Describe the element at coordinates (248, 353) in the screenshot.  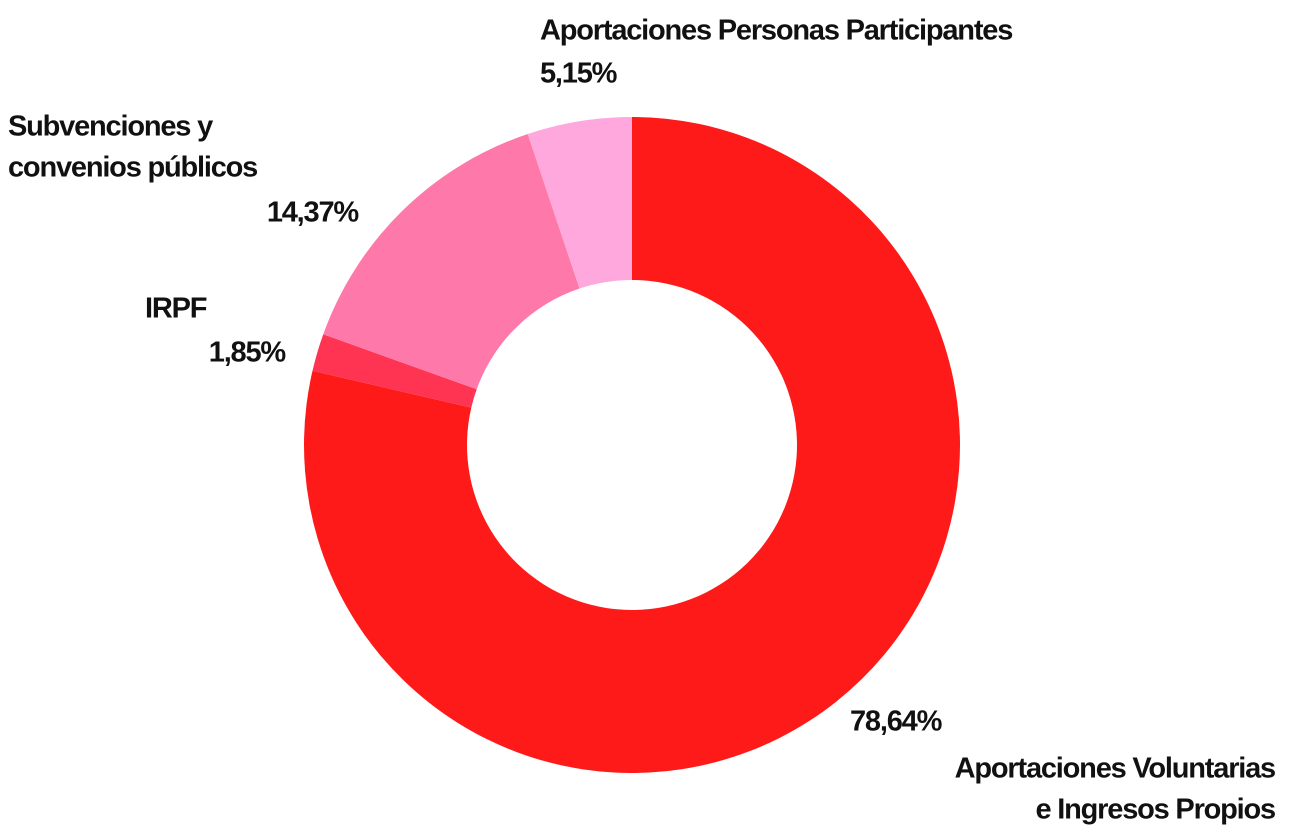
I see `value-label: 1,85%` at that location.